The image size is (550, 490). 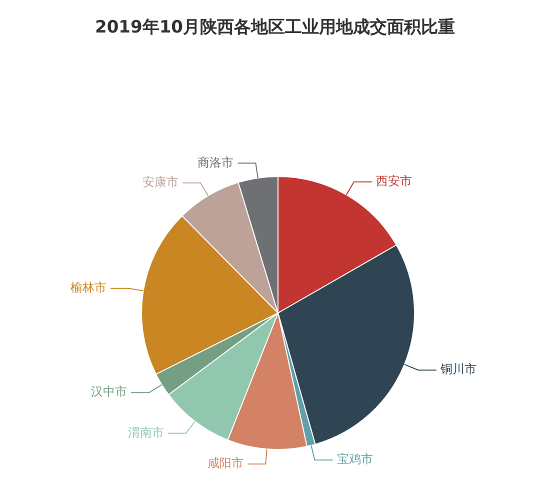 What do you see at coordinates (146, 432) in the screenshot?
I see `slice-label: 渭南市` at bounding box center [146, 432].